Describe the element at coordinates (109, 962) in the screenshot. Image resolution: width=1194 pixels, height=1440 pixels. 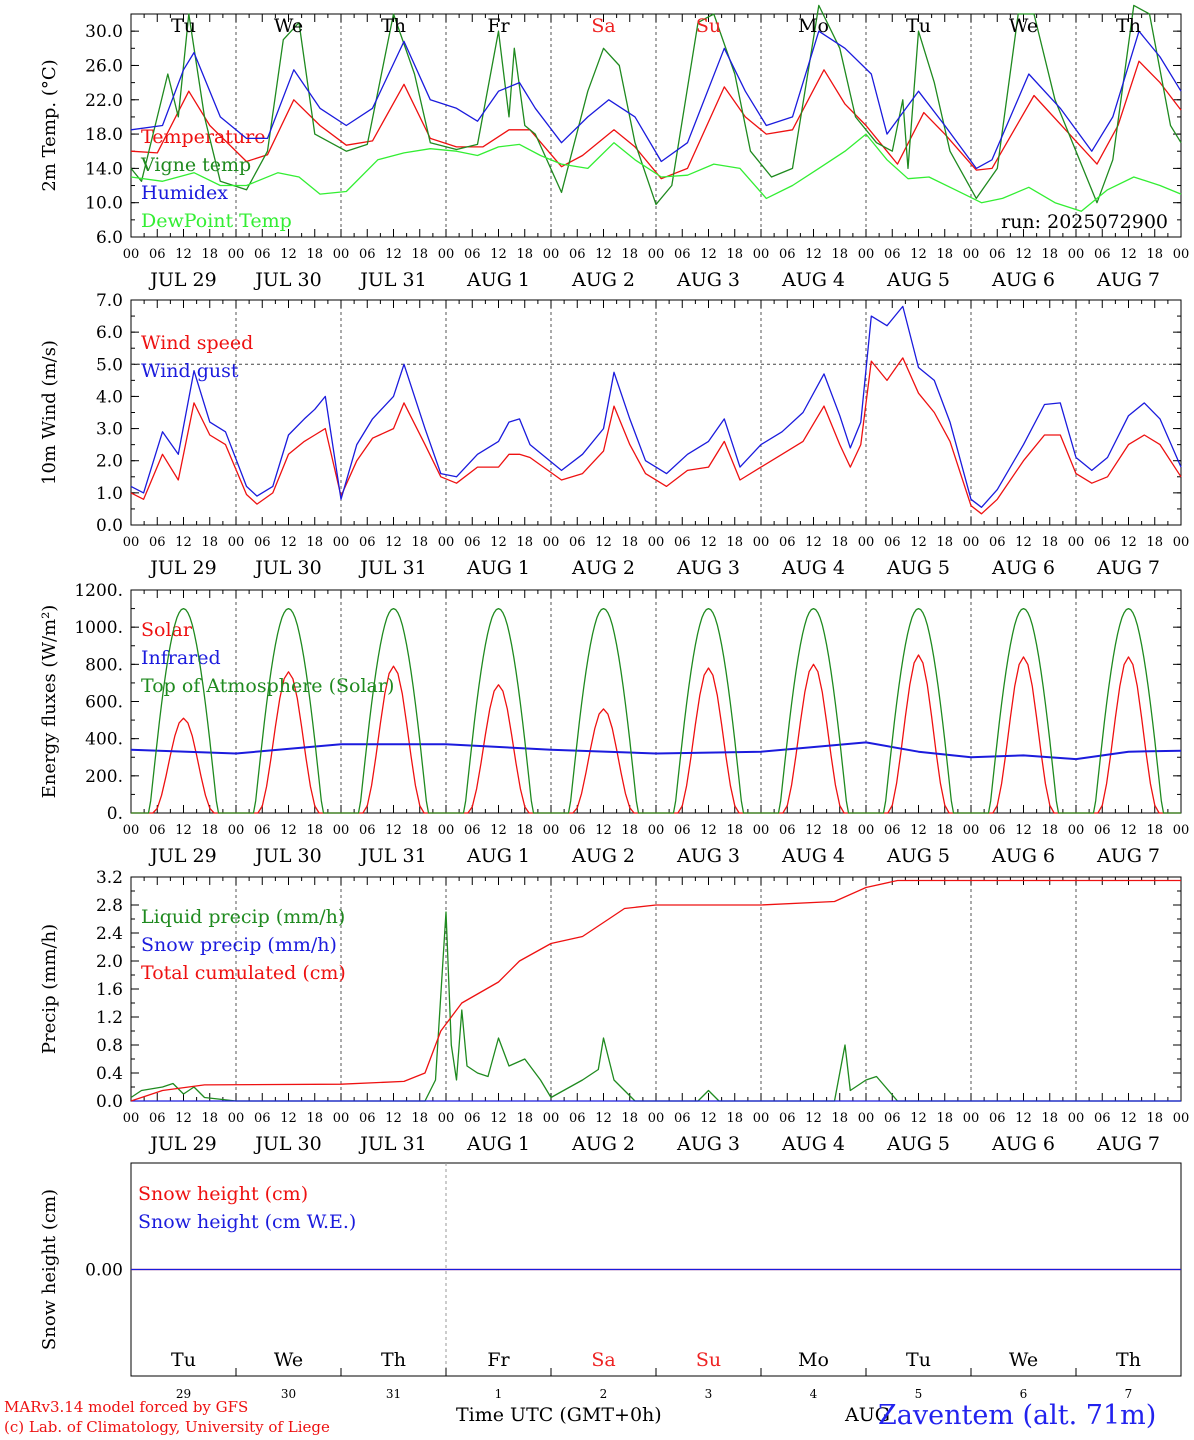
I see `y-tick-label: 2.0` at that location.